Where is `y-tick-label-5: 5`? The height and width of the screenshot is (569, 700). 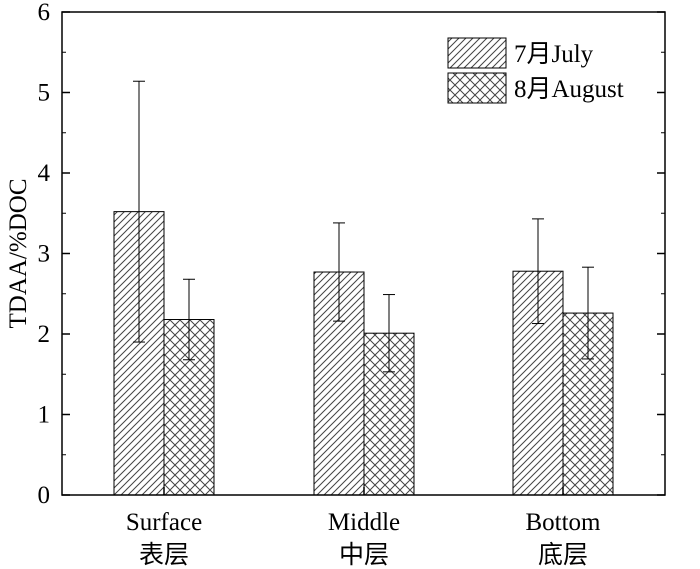 y-tick-label-5: 5 is located at coordinates (44, 93).